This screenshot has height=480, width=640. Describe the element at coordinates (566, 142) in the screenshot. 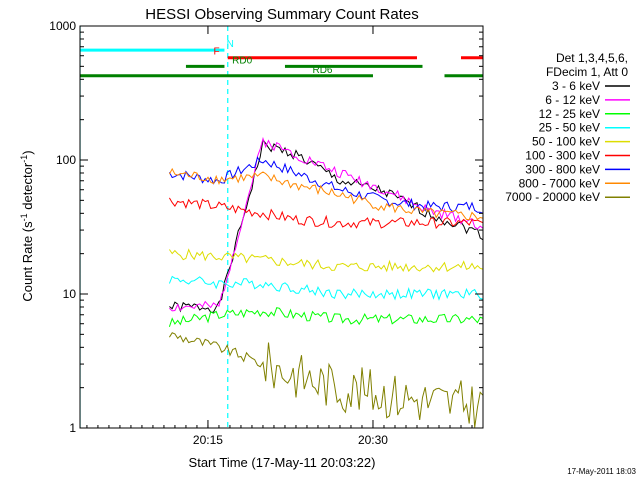

I see `legend-label-4: 50 - 100 keV` at that location.